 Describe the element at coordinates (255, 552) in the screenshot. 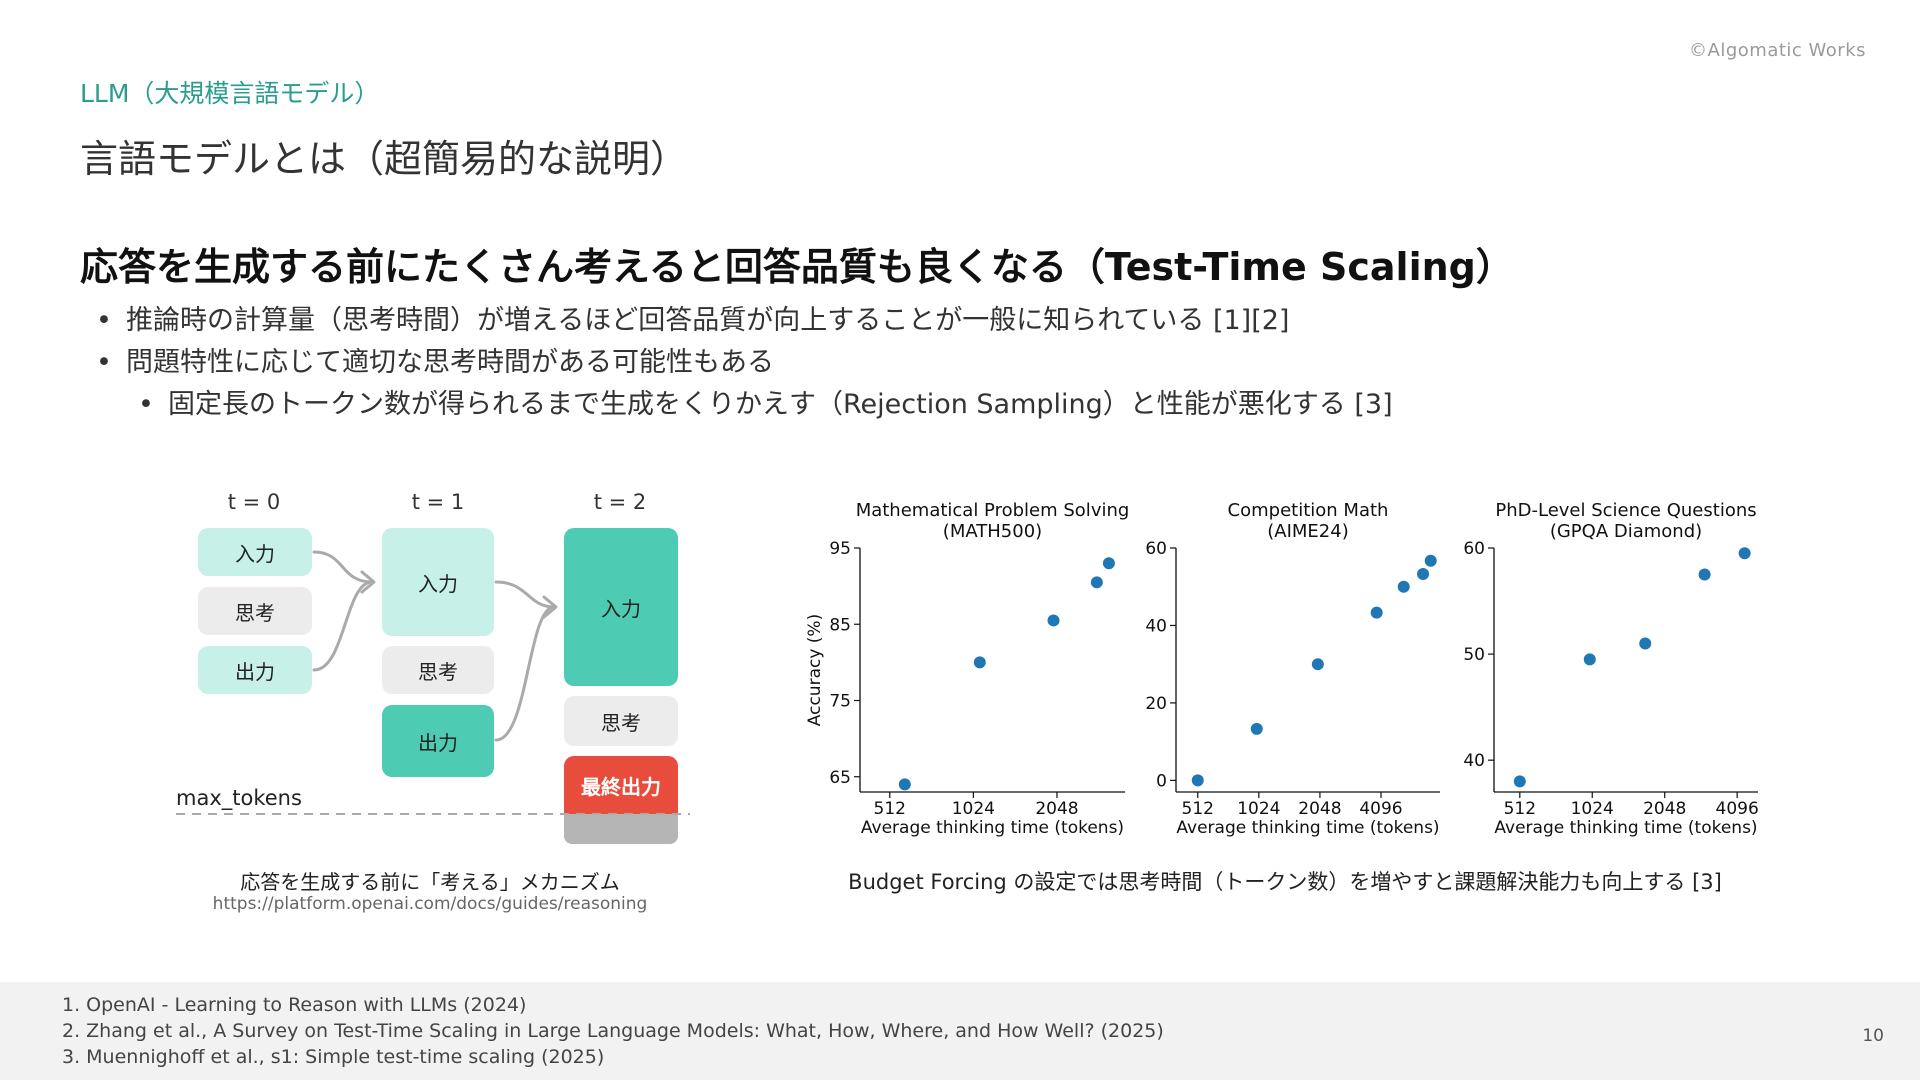

I see `t0-input-box: 入力` at that location.